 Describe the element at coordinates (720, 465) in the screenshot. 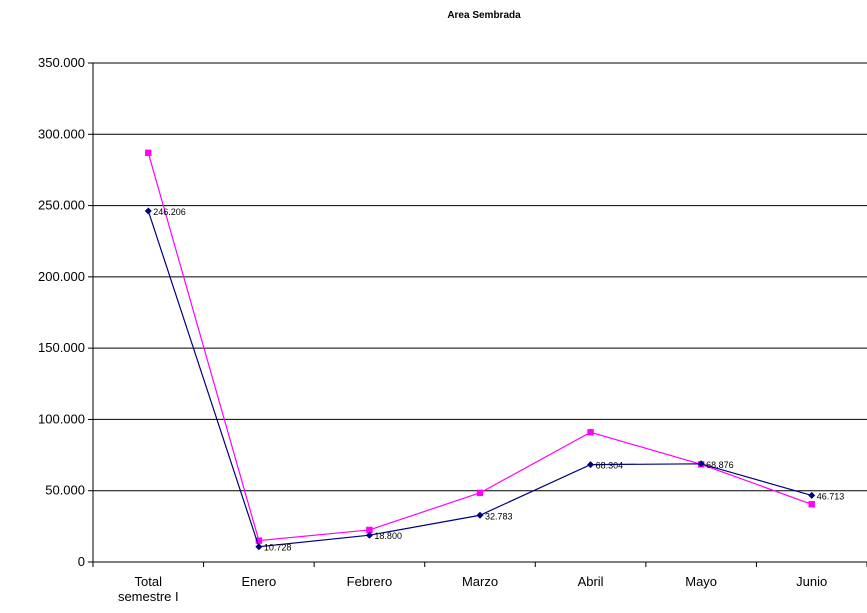

I see `data-label: 68.876` at that location.